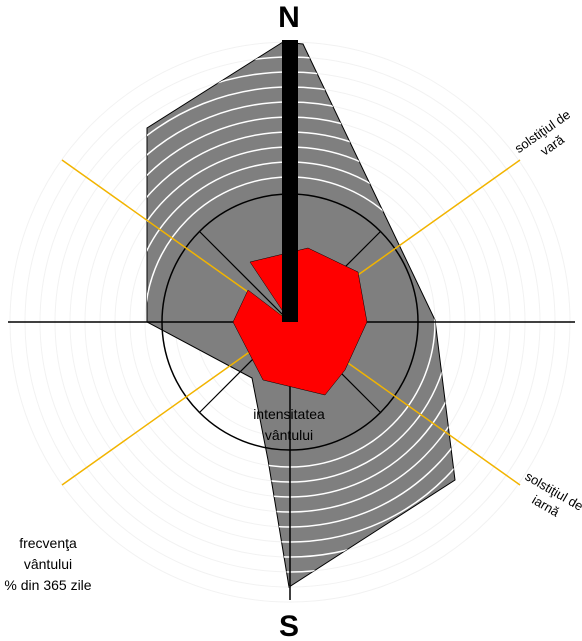 The image size is (582, 641). What do you see at coordinates (289, 435) in the screenshot?
I see `intensity-label-line2: vântului` at bounding box center [289, 435].